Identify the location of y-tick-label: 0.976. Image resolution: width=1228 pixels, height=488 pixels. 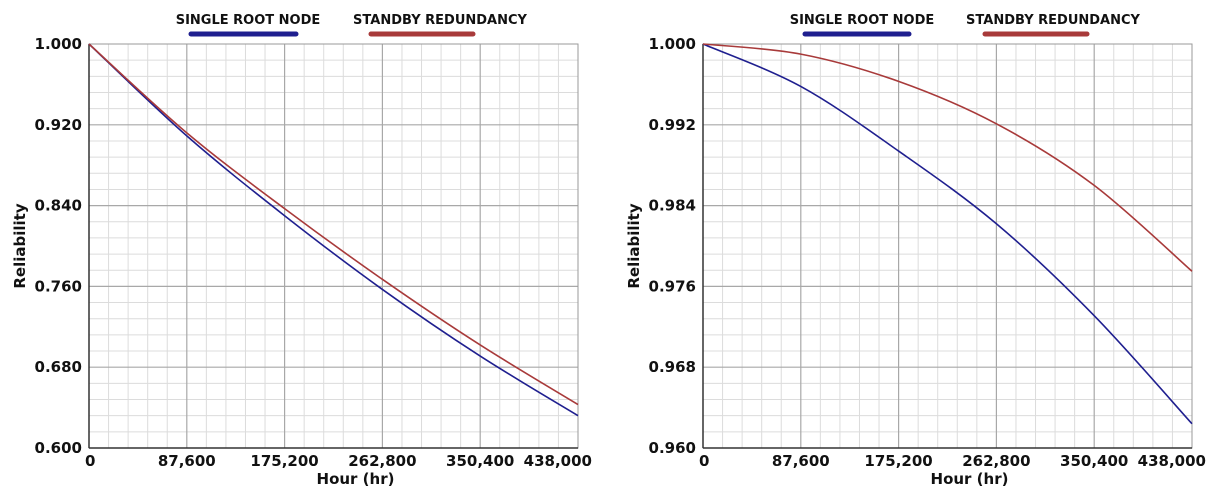
(672, 286).